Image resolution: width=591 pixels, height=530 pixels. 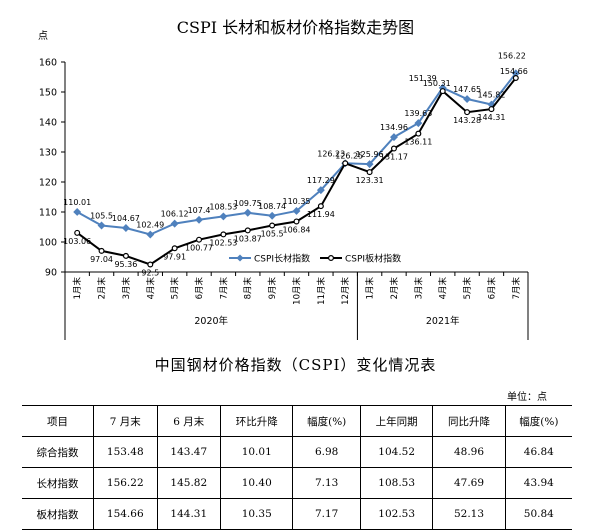 What do you see at coordinates (326, 514) in the screenshot?
I see `table-cell: 7.17` at bounding box center [326, 514].